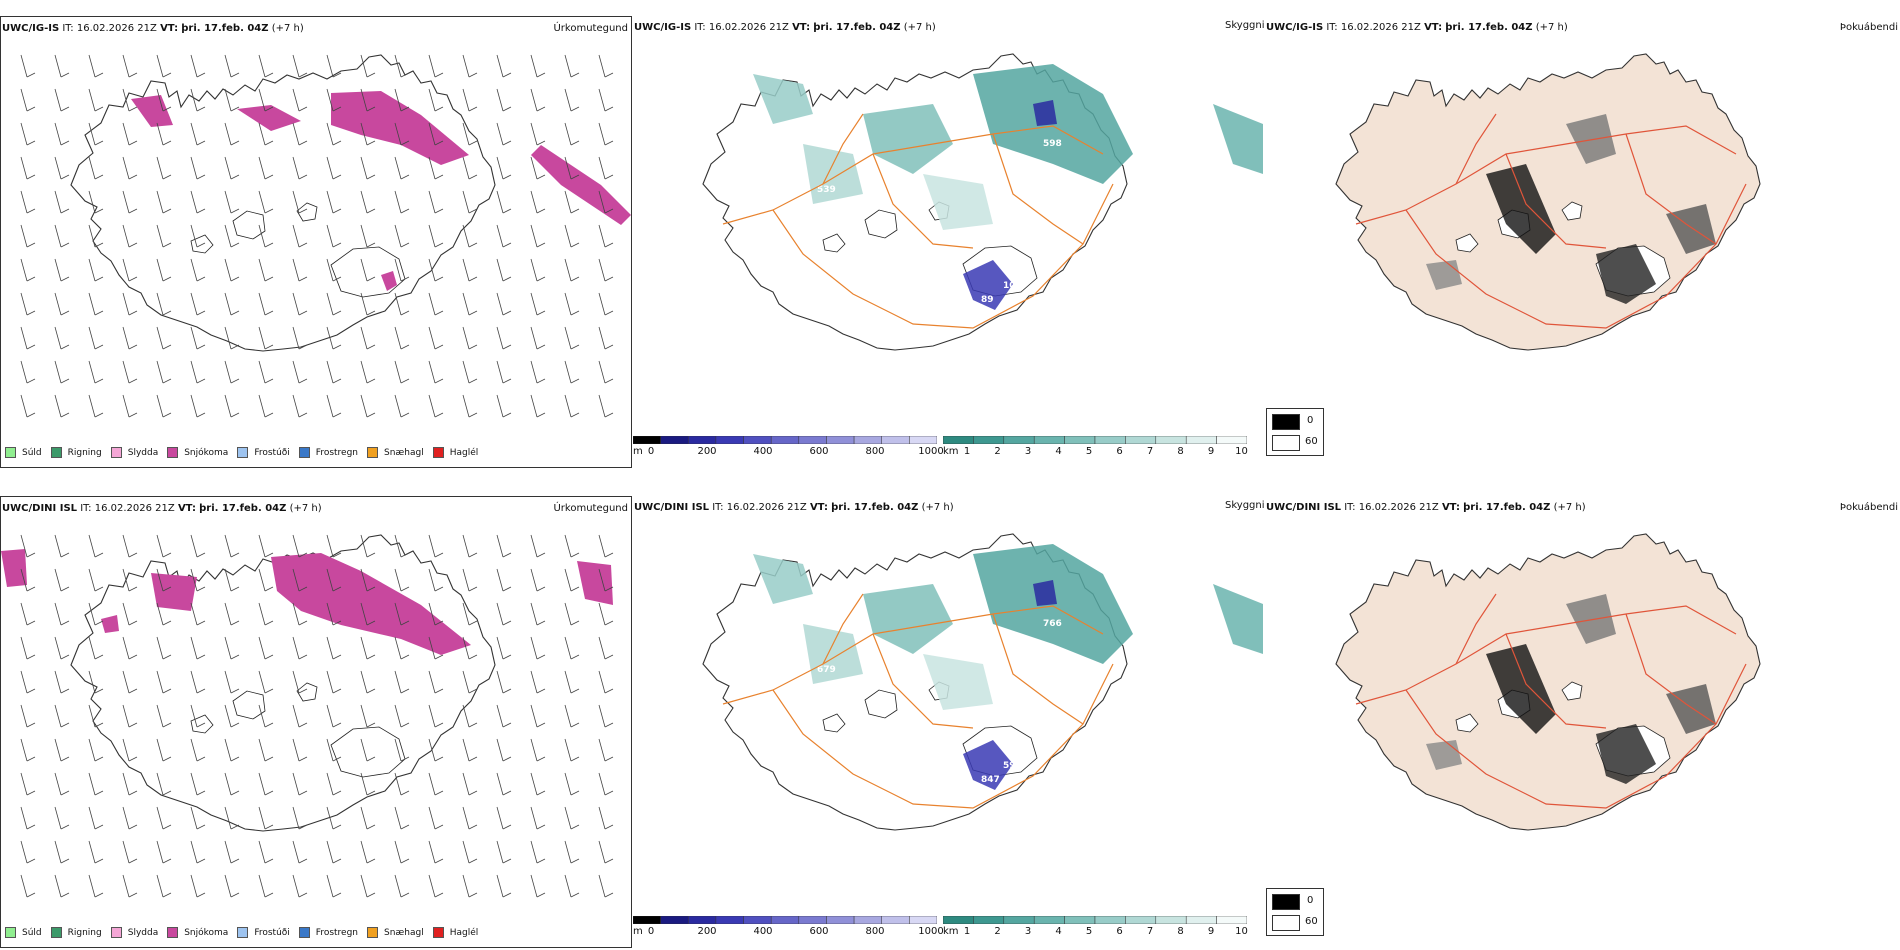 The image size is (1900, 950). I want to click on visibility-value-label: 118, so click(1072, 716).